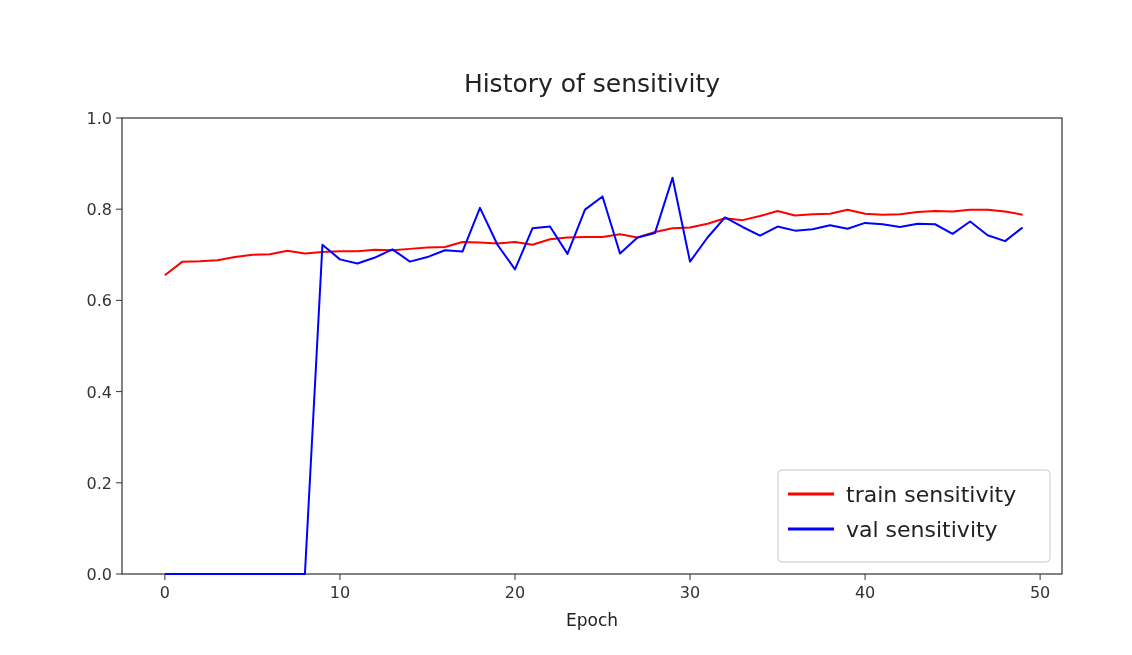 Image resolution: width=1132 pixels, height=655 pixels. What do you see at coordinates (931, 494) in the screenshot?
I see `legend-label: train sensitivity` at bounding box center [931, 494].